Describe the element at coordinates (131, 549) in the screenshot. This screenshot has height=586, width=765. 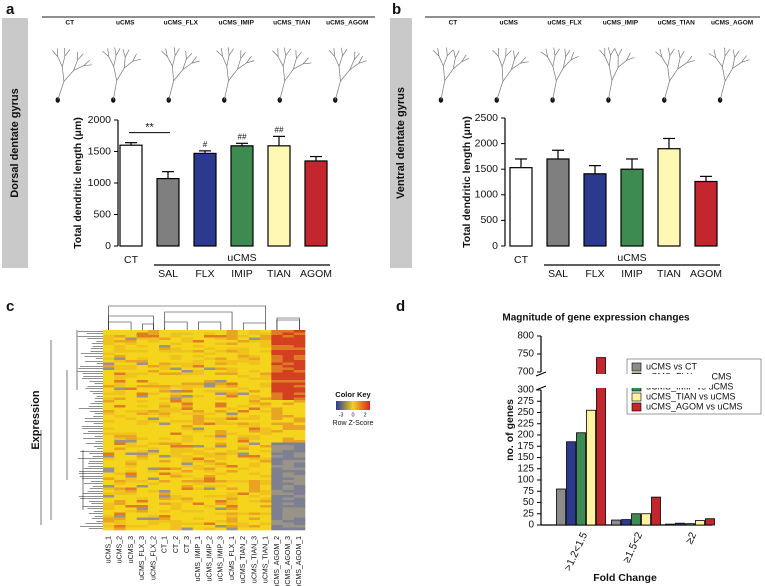
I see `column-label: uCMS_3` at that location.